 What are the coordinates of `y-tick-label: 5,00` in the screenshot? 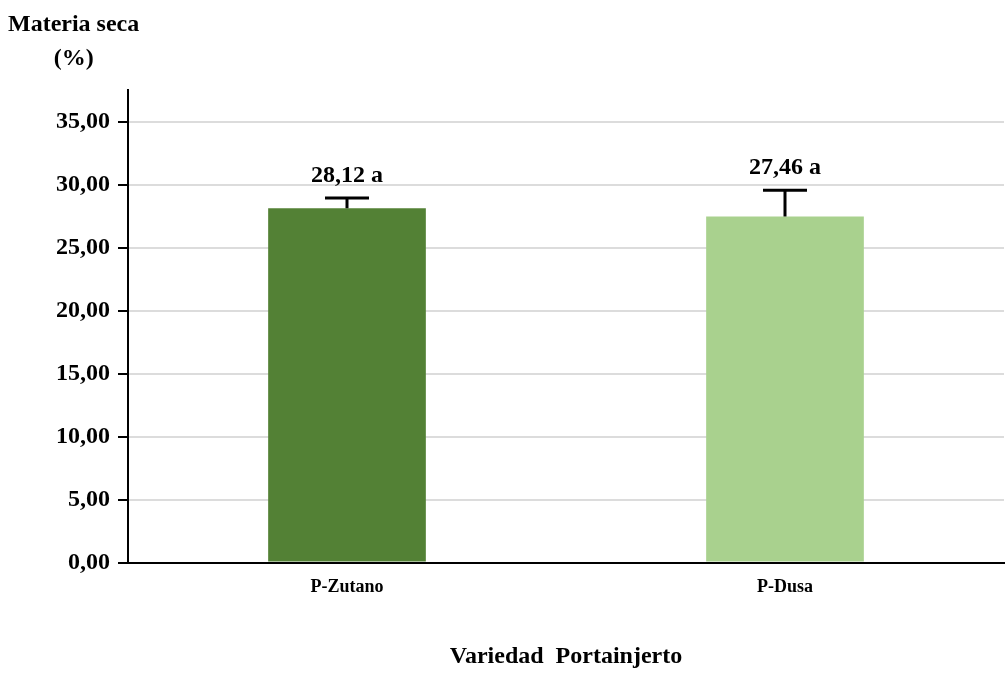 It's located at (89, 497).